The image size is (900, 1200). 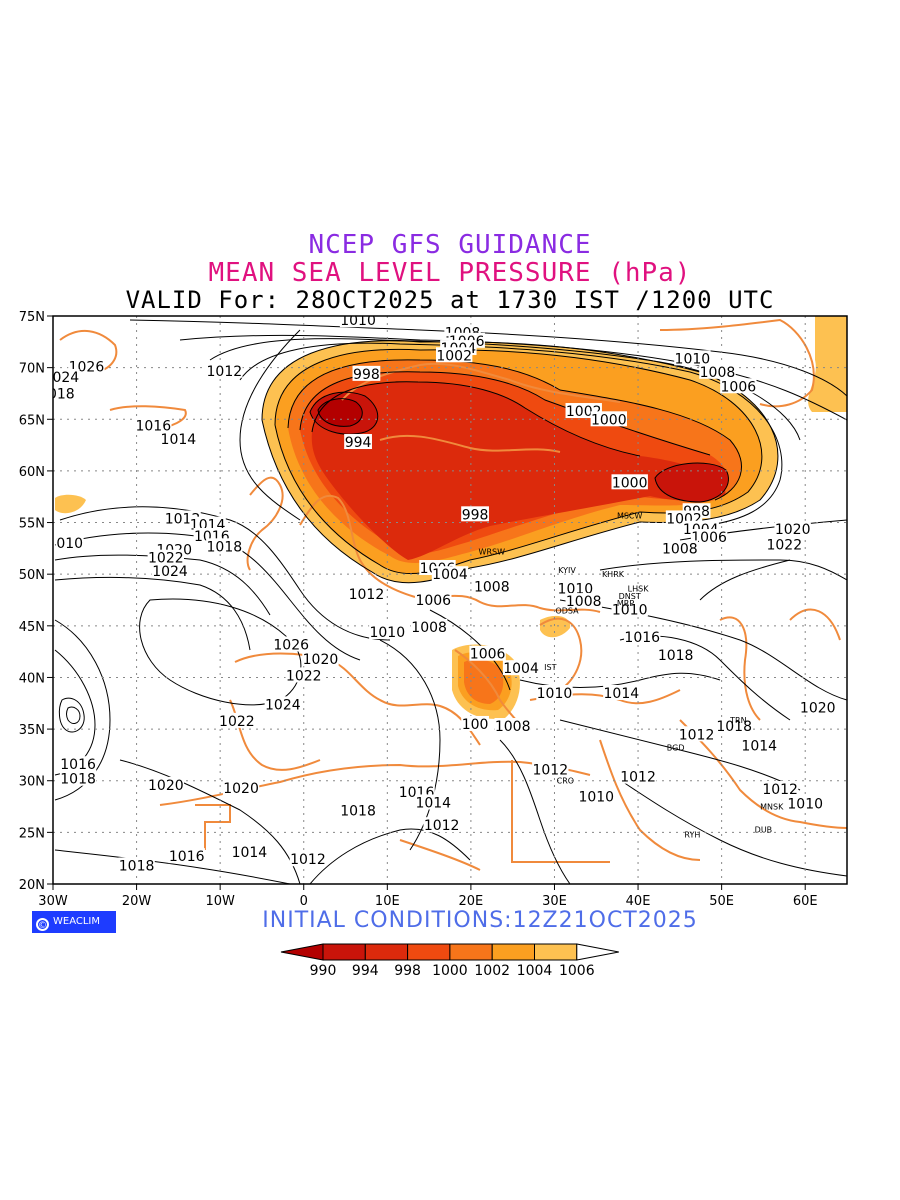 What do you see at coordinates (323, 971) in the screenshot?
I see `colorbar-label: 990` at bounding box center [323, 971].